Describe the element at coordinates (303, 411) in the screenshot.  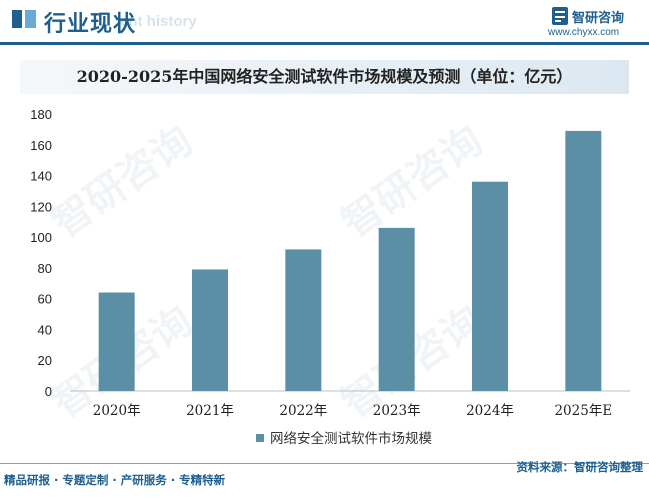
I see `x-tick-label: 2022年` at that location.